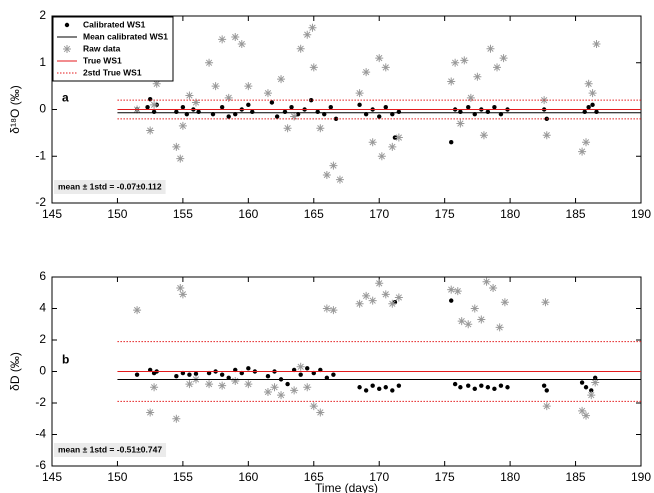 This screenshot has width=654, height=493. Describe the element at coordinates (112, 72) in the screenshot. I see `legend-label: 2std True WS1` at that location.